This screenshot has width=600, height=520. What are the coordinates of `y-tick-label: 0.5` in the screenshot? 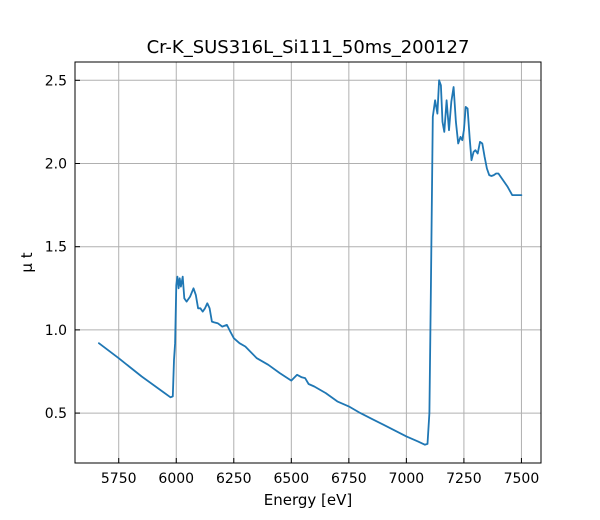 It's located at (56, 414).